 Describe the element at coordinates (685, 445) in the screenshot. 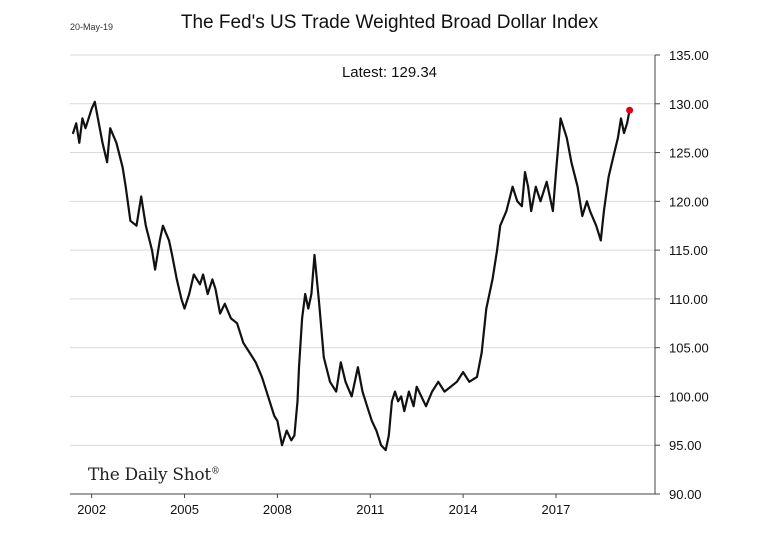

I see `y-tick-label: 95.00` at that location.